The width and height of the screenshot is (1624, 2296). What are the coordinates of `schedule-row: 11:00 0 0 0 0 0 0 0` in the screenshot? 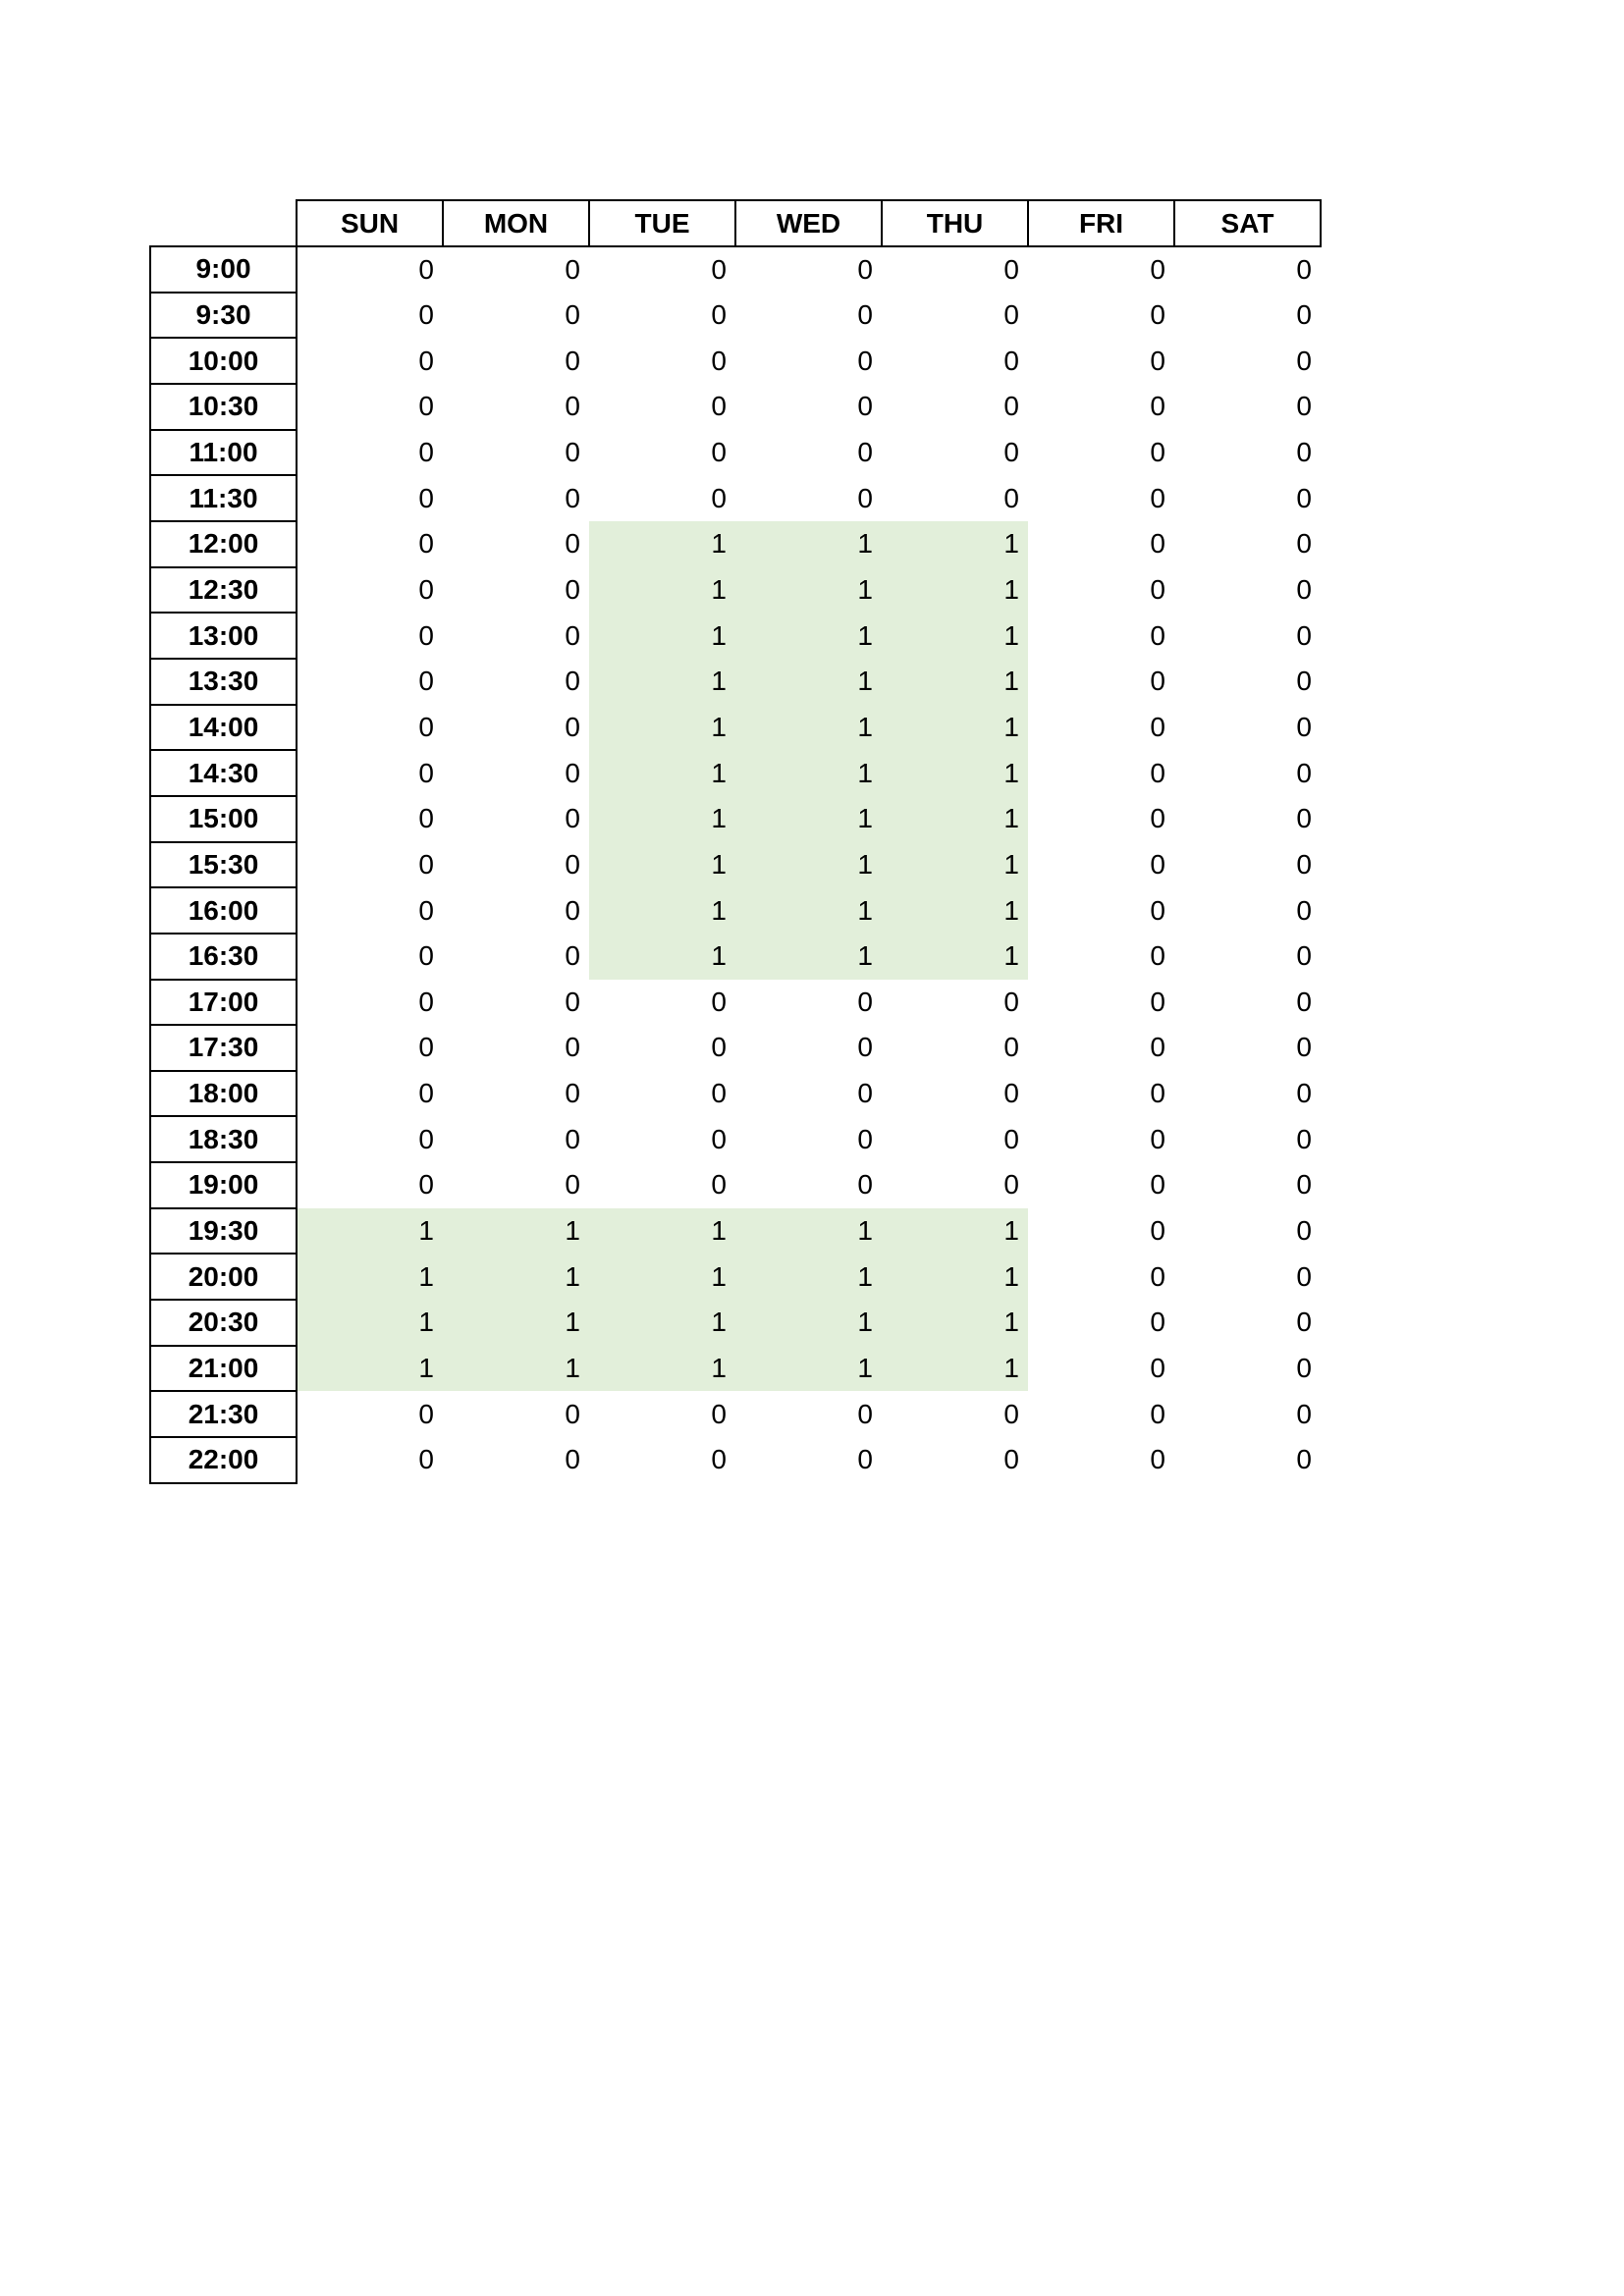 It's located at (735, 452).